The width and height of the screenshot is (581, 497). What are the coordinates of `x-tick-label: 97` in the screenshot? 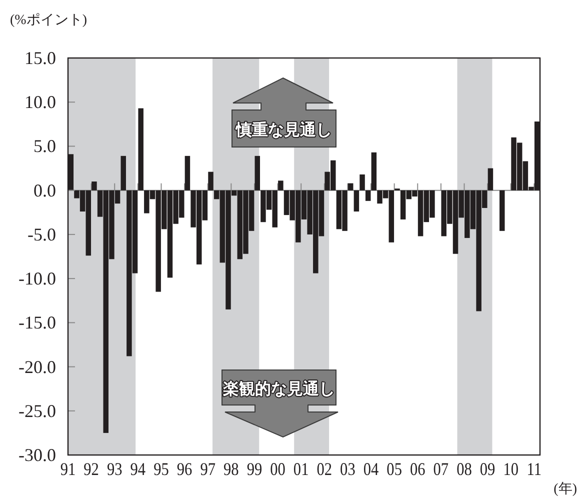 It's located at (208, 469).